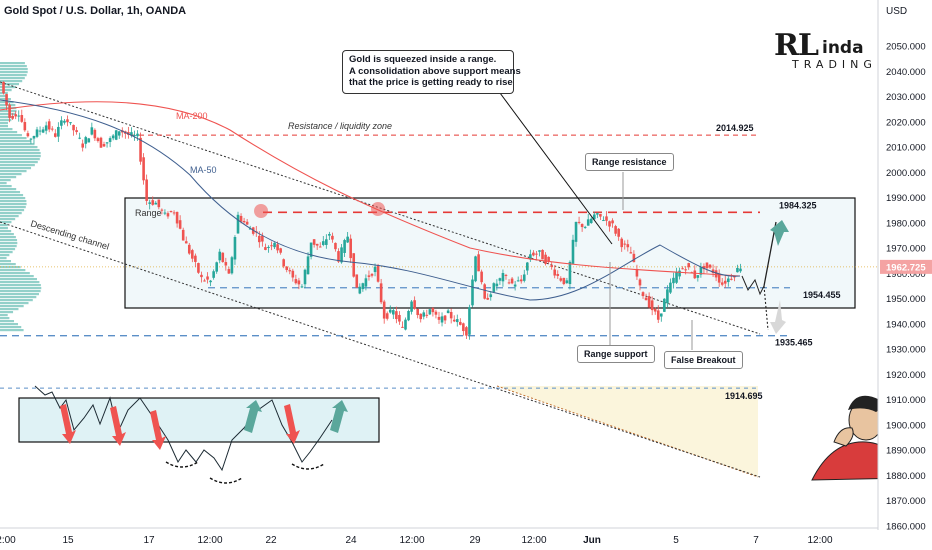 The width and height of the screenshot is (932, 550). Describe the element at coordinates (906, 425) in the screenshot. I see `price-tick-label: 1900.000` at that location.